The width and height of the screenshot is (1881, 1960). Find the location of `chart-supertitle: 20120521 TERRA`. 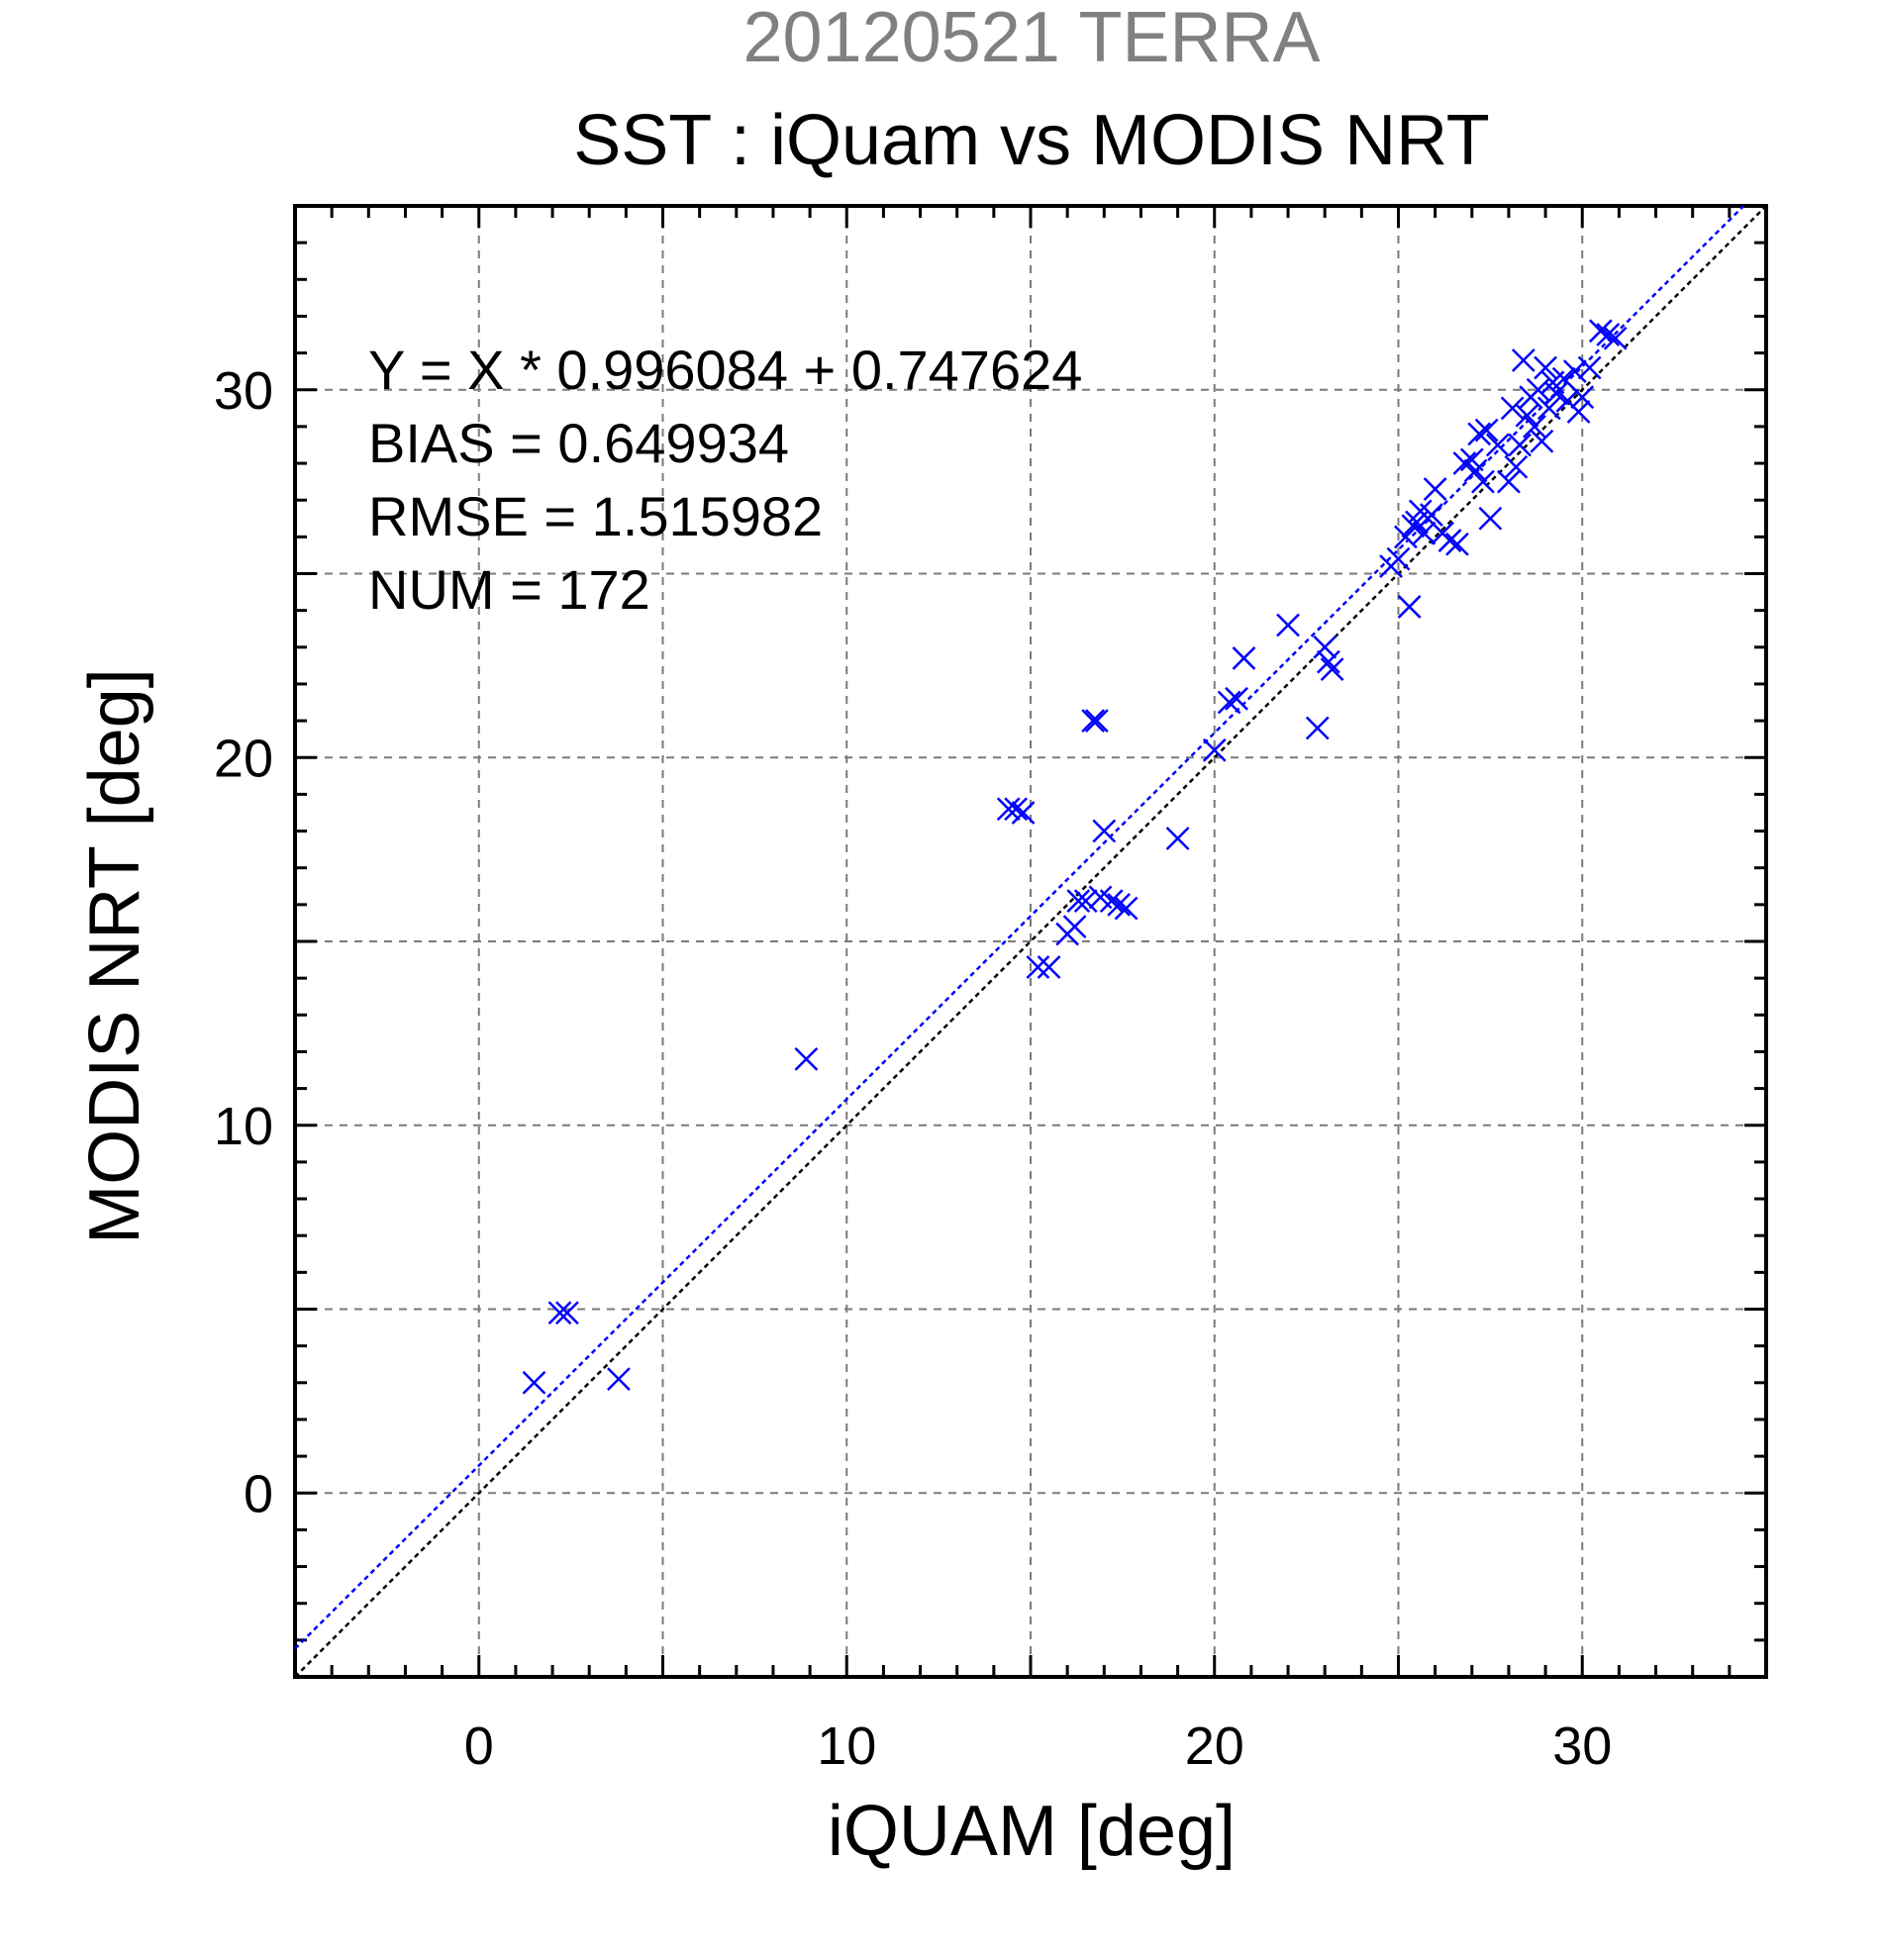

chart-supertitle: 20120521 TERRA is located at coordinates (1031, 38).